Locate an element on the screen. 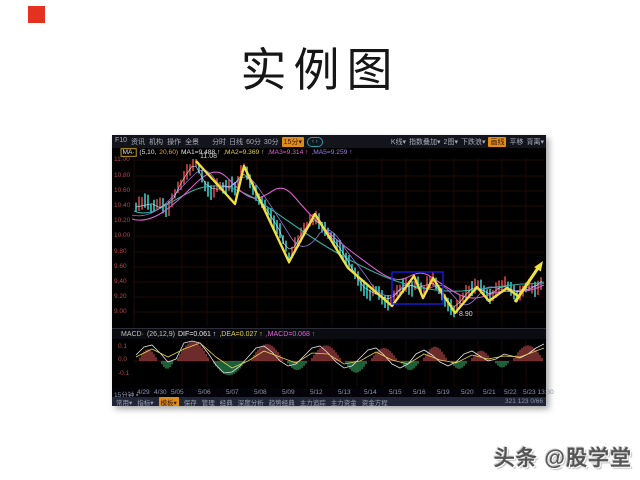 The width and height of the screenshot is (640, 480). bottom-menu-item: 主力追踪 is located at coordinates (312, 403).